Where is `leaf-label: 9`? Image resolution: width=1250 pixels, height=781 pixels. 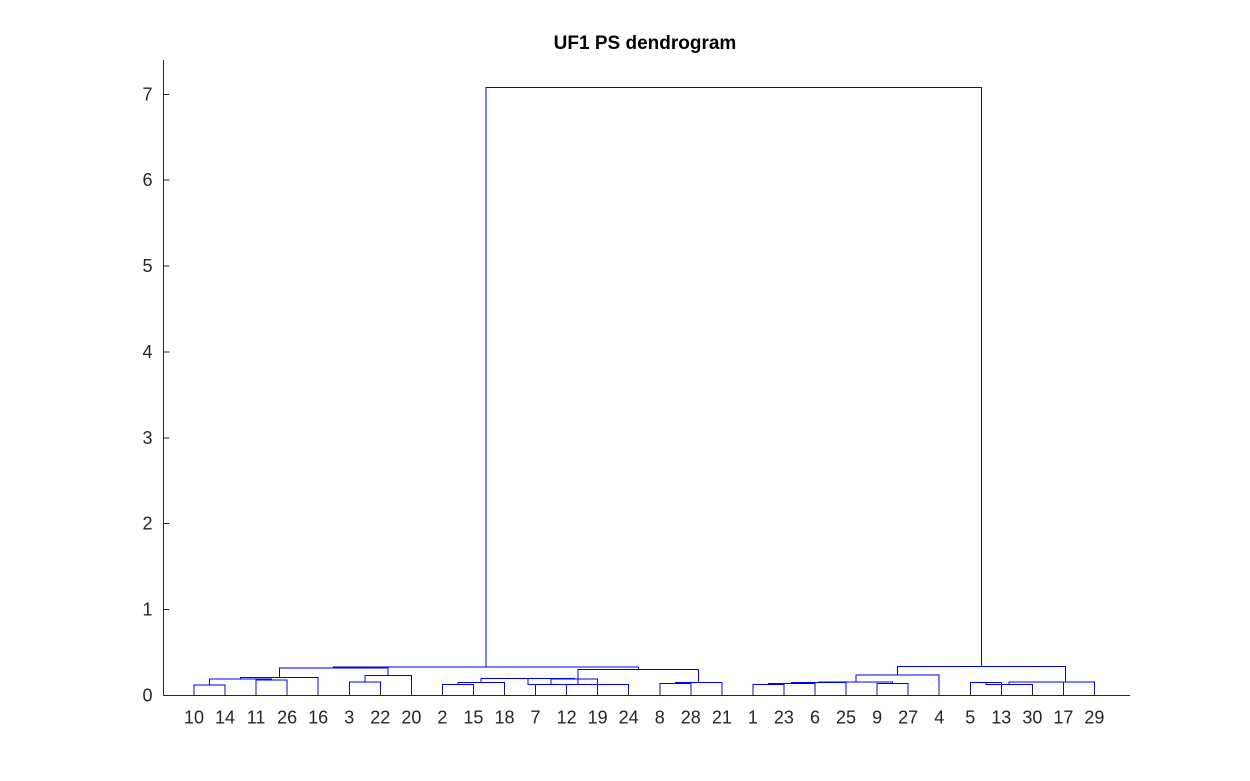 leaf-label: 9 is located at coordinates (877, 718).